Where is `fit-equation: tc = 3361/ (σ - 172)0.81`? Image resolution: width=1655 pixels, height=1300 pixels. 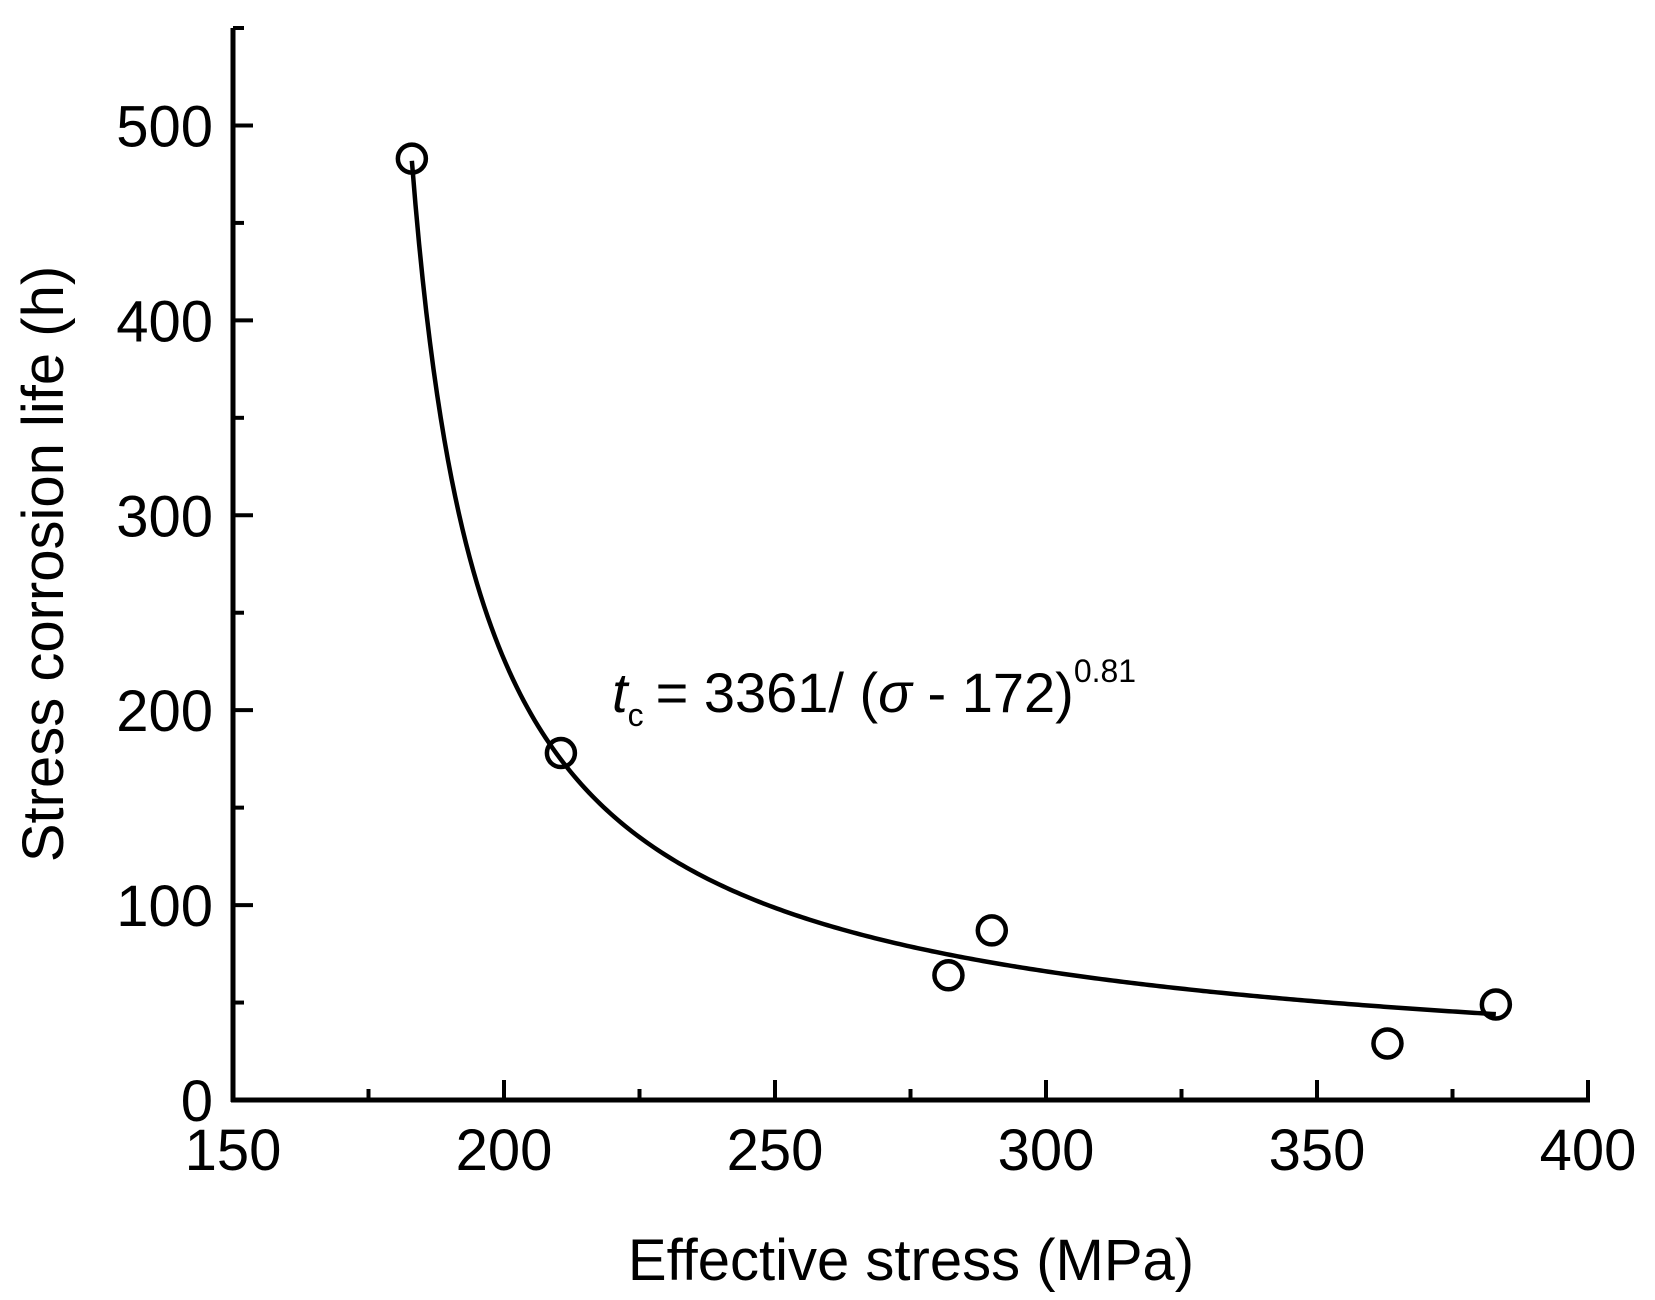
fit-equation: tc = 3361/ (σ - 172)0.81 is located at coordinates (874, 693).